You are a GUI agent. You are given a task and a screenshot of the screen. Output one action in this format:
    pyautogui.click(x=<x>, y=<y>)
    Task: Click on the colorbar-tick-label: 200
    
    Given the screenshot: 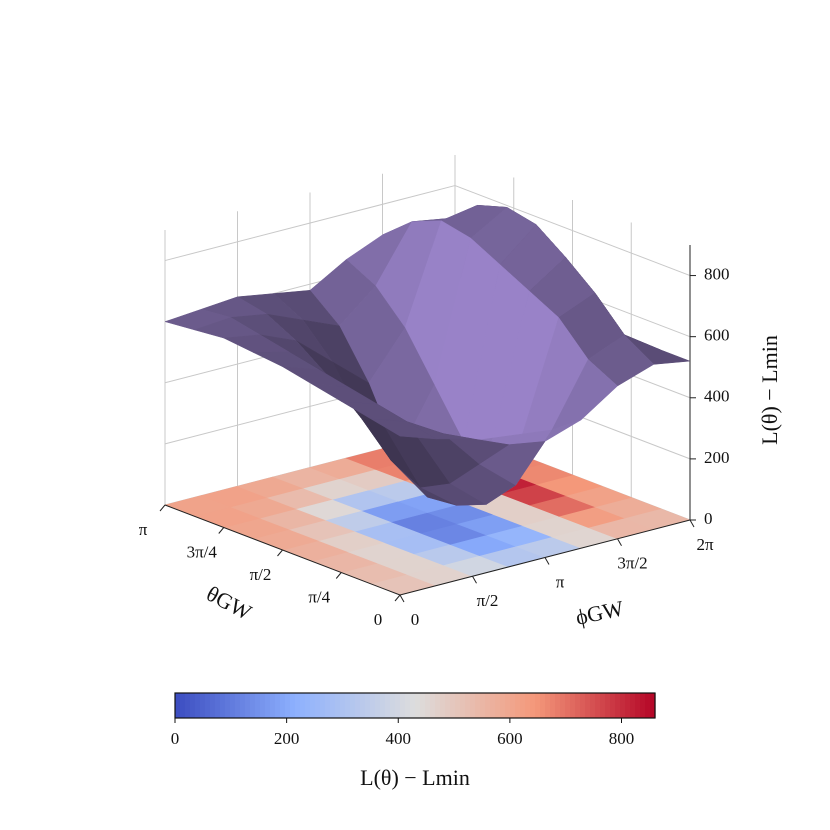 What is the action you would take?
    pyautogui.click(x=287, y=738)
    